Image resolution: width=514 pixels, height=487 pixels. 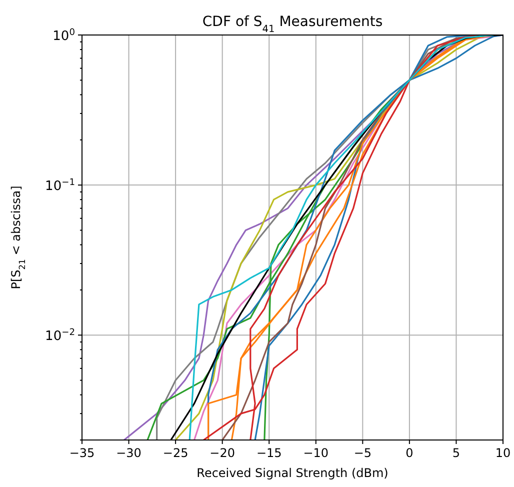 What do you see at coordinates (363, 453) in the screenshot?
I see `x-tick-label: −5` at bounding box center [363, 453].